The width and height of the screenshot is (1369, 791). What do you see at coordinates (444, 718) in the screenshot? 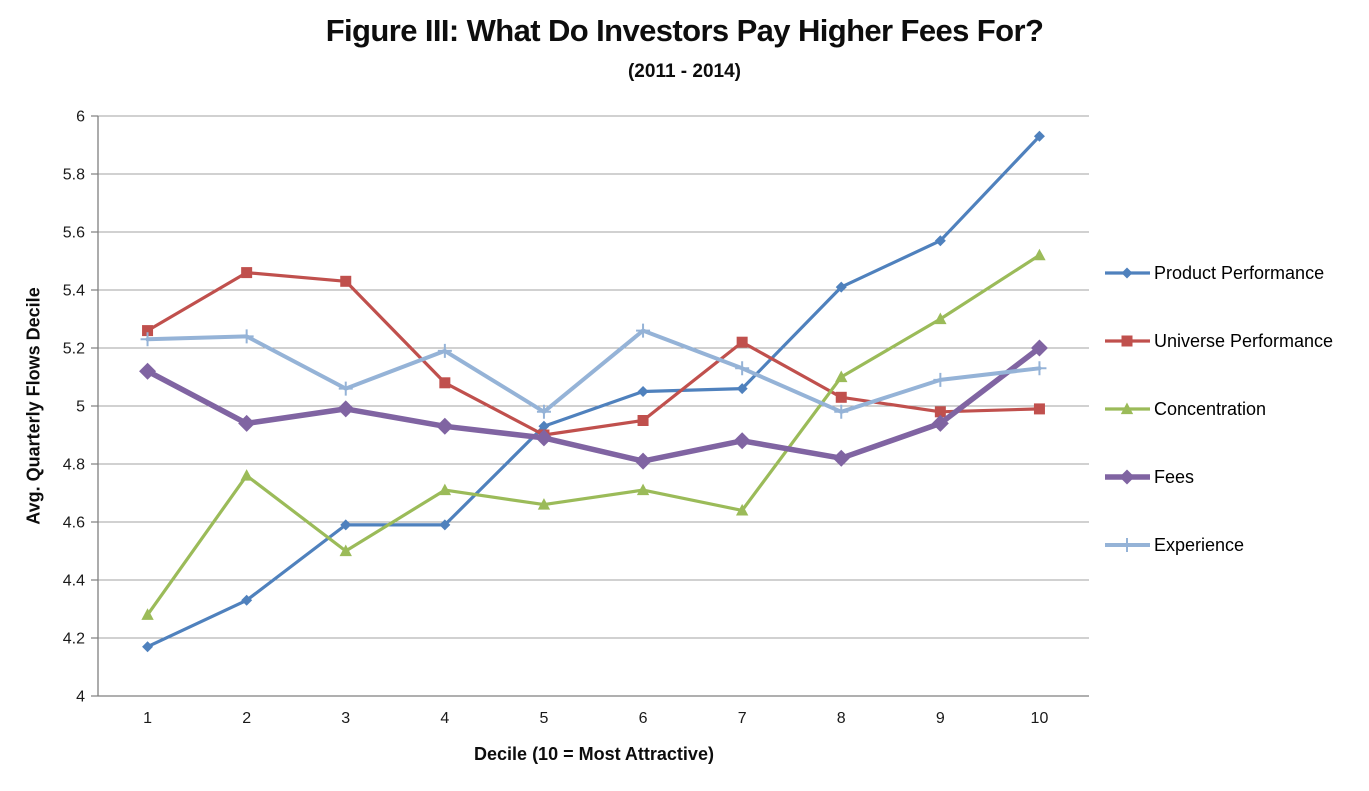
I see `x-tick-label: 4` at bounding box center [444, 718].